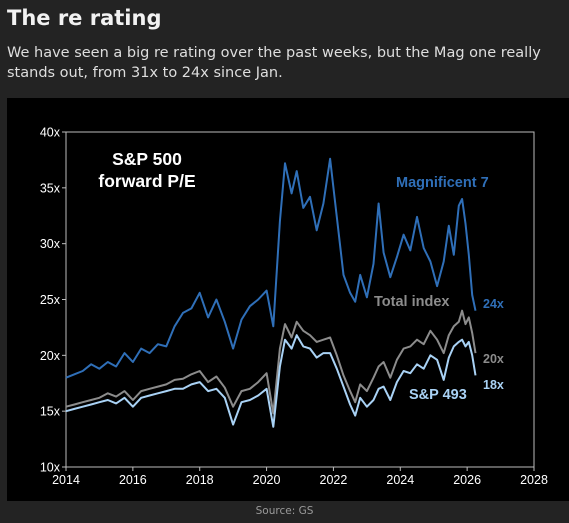  What do you see at coordinates (400, 480) in the screenshot?
I see `x-tick-label: 2024` at bounding box center [400, 480].